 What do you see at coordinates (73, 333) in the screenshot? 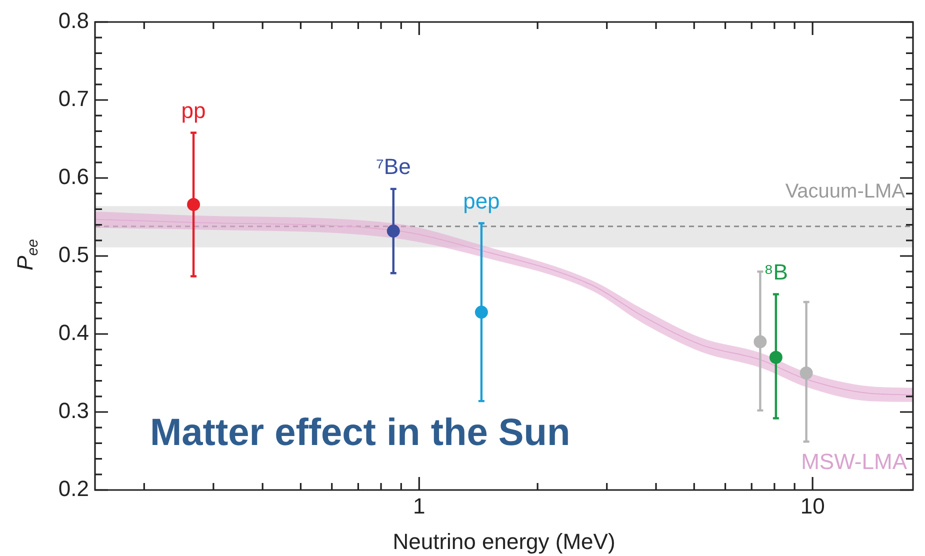
I see `y-tick-label: 0.4` at bounding box center [73, 333].